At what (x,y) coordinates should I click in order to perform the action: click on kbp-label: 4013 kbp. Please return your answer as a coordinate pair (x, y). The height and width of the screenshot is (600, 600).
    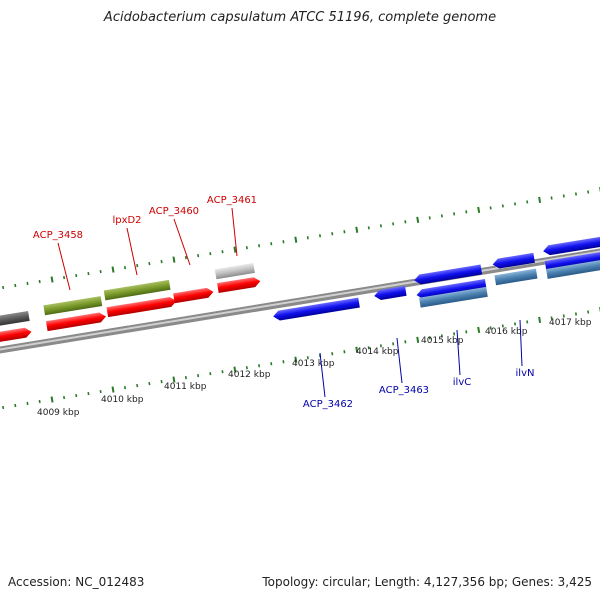
    Looking at the image, I should click on (313, 364).